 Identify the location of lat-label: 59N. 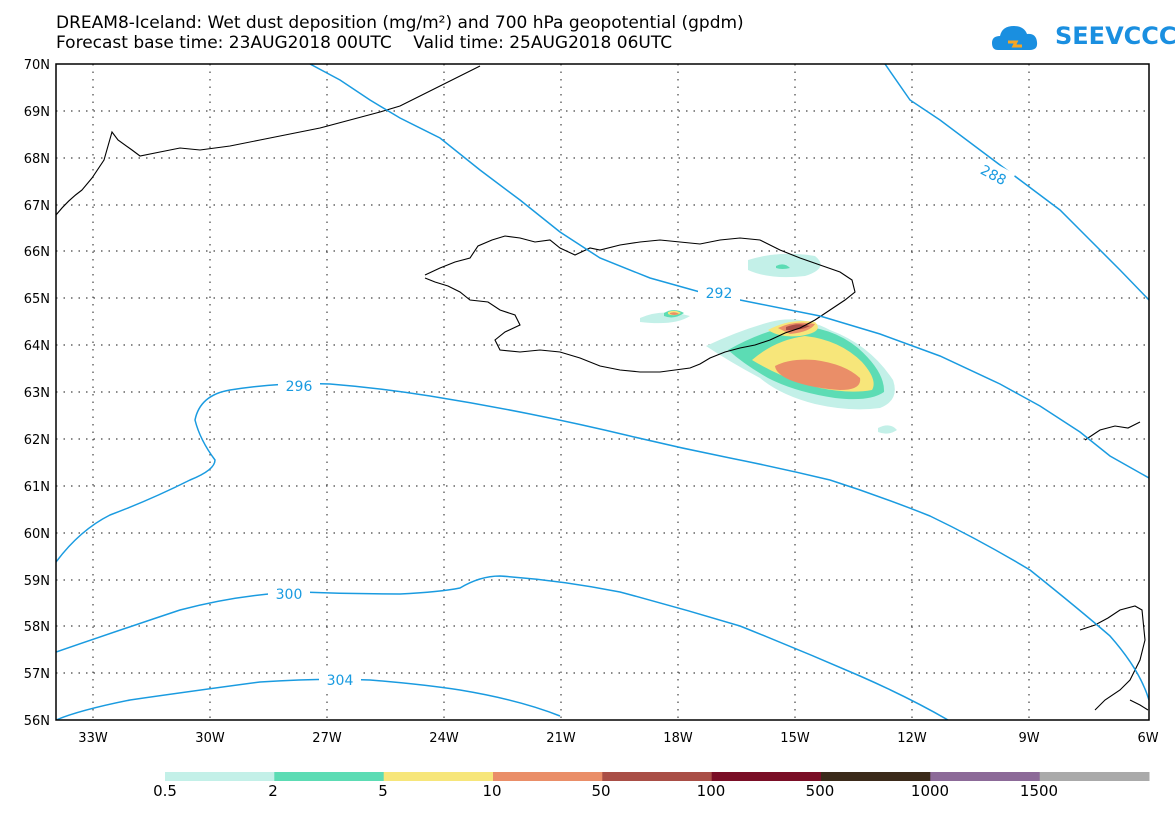
(37, 581).